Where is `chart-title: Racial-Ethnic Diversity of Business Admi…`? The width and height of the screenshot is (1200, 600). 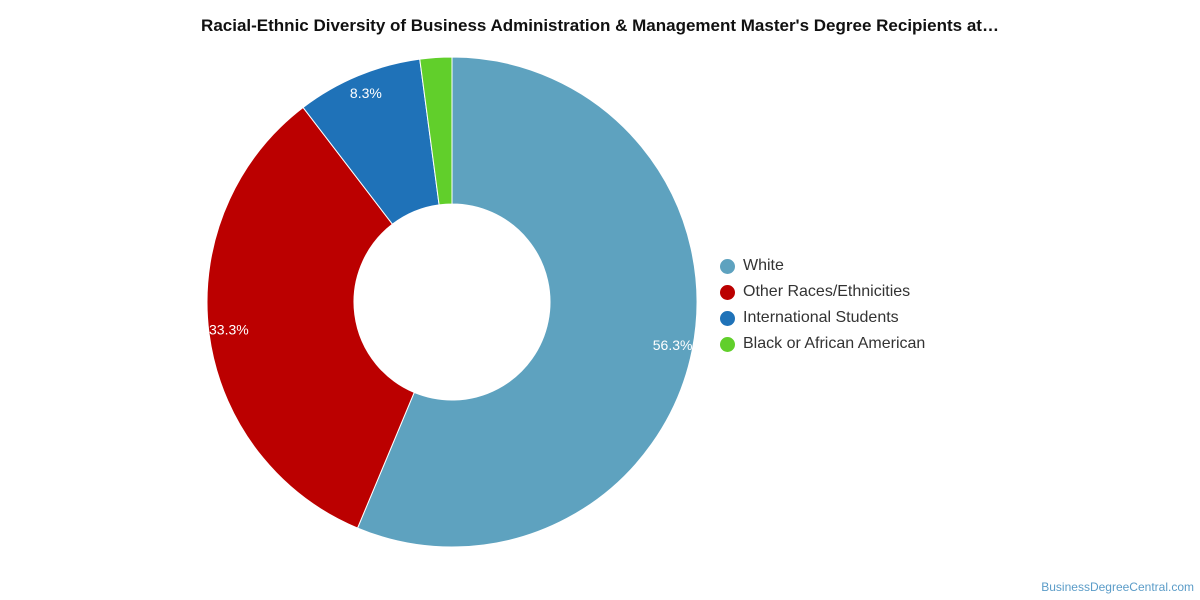
chart-title: Racial-Ethnic Diversity of Business Admi… is located at coordinates (600, 25).